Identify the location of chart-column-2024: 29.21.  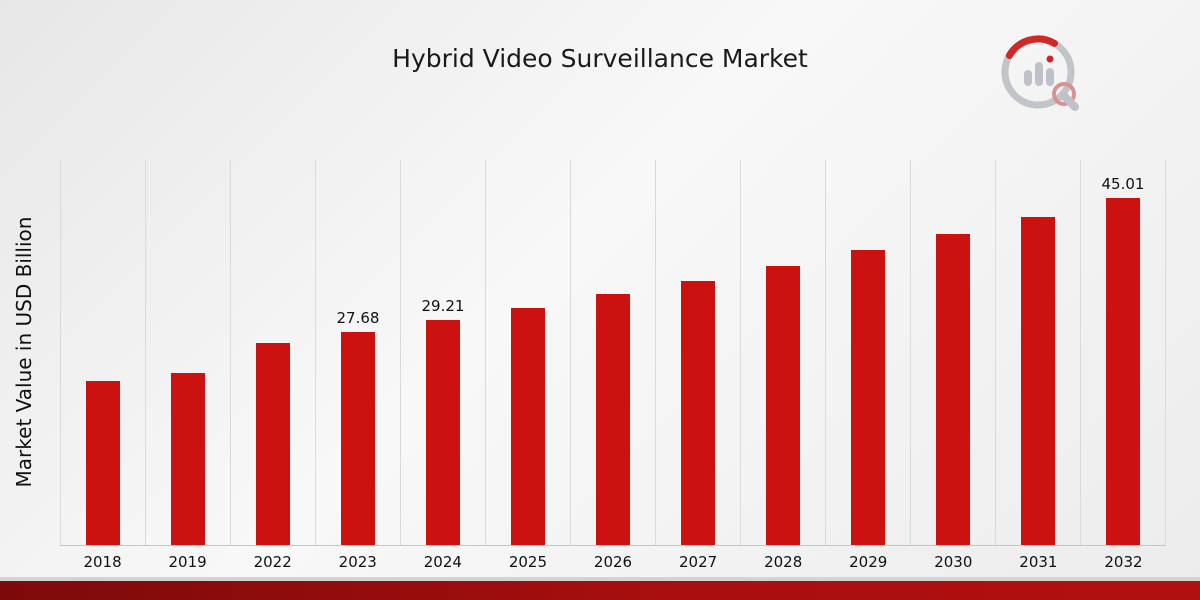
(442, 352).